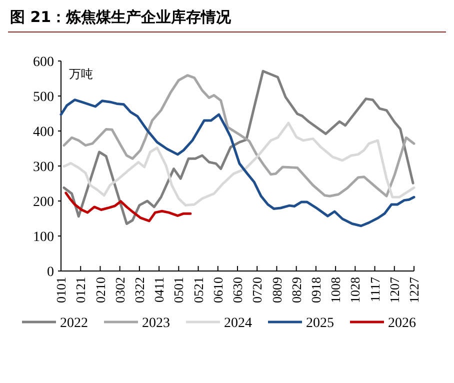 This screenshot has height=383, width=454. Describe the element at coordinates (178, 290) in the screenshot. I see `x-tick-label: 0501` at that location.